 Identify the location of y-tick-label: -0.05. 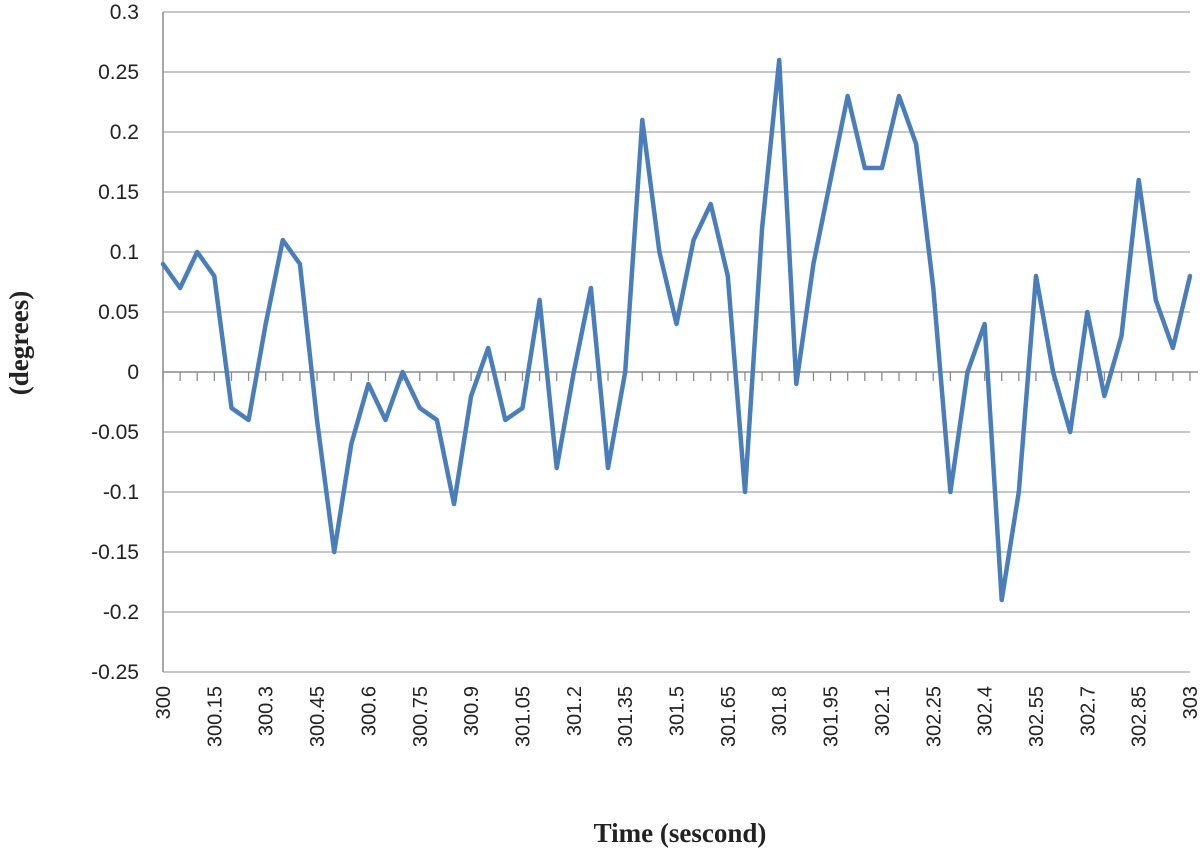
(115, 432).